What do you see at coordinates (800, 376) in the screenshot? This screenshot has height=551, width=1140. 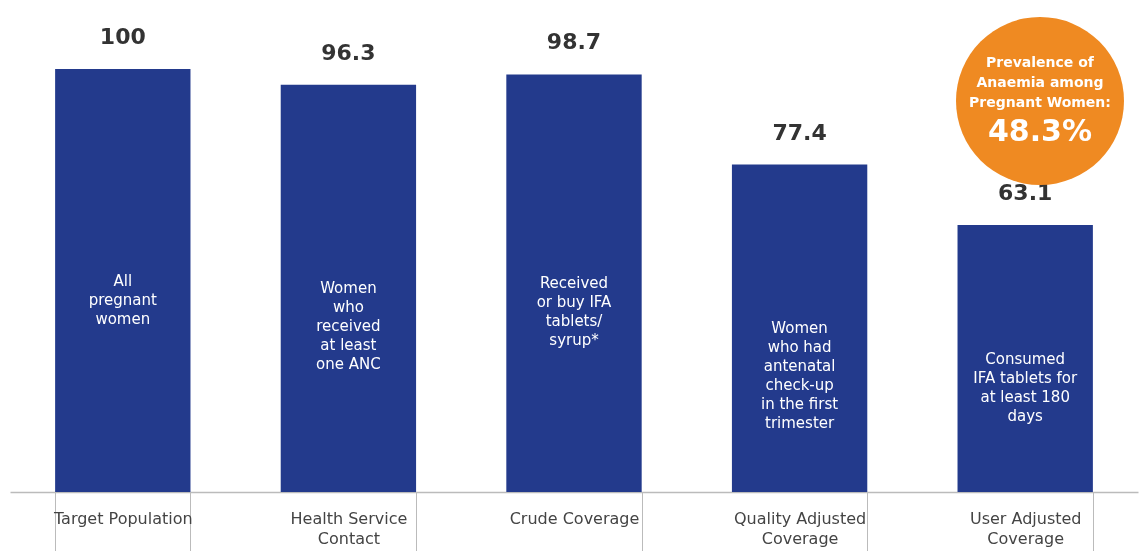 I see `annotation: Women who had antenatal check-up in the first trimester` at bounding box center [800, 376].